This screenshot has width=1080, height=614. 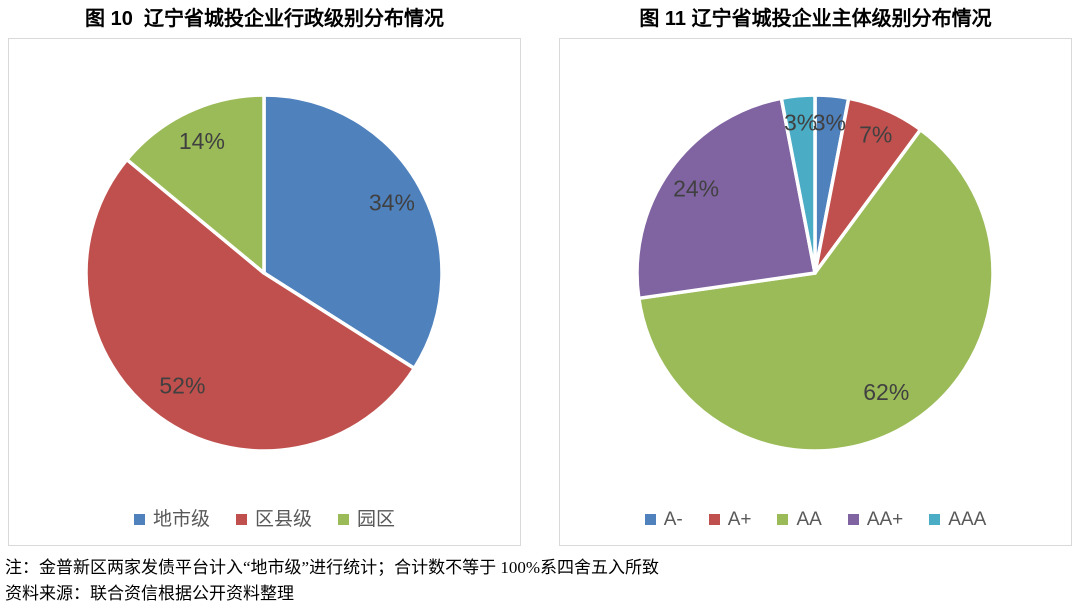 I want to click on legend-item-A+: A+, so click(x=730, y=519).